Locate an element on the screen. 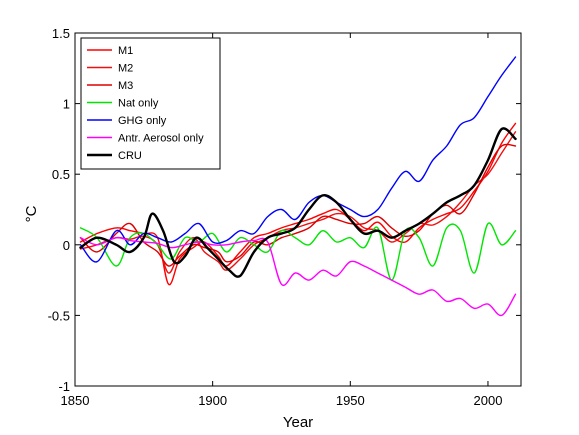 The height and width of the screenshot is (435, 579). x-tick-label: 1950 is located at coordinates (350, 400).